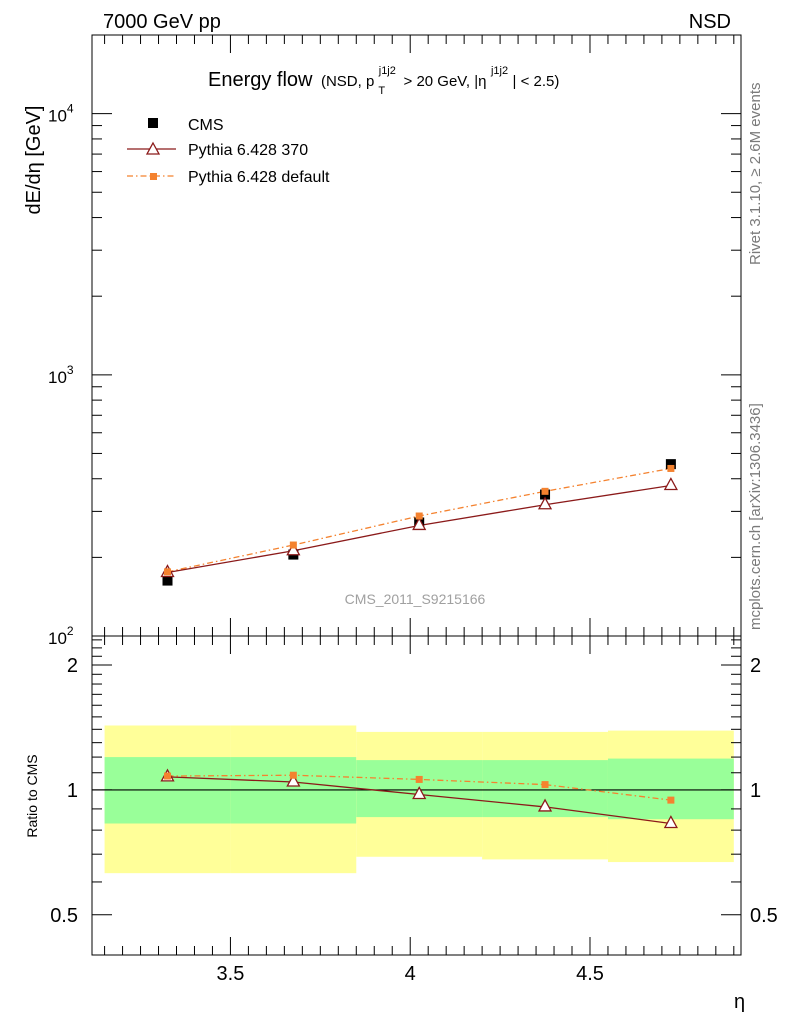 The width and height of the screenshot is (786, 1024). Describe the element at coordinates (590, 974) in the screenshot. I see `x-tick-label: 4.5` at that location.